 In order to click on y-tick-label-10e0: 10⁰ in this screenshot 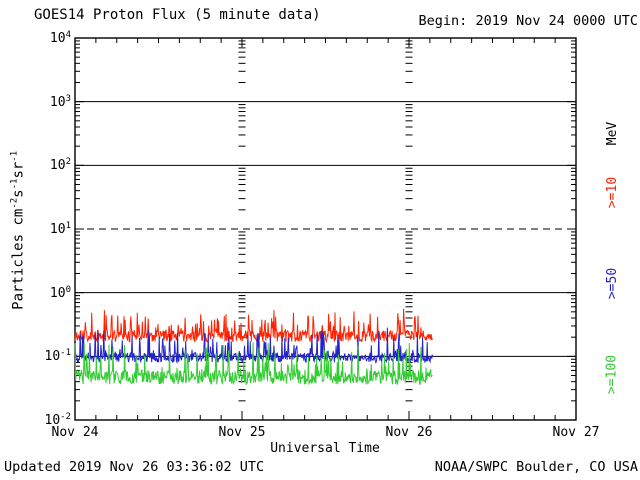, I will do `click(60, 292)`.